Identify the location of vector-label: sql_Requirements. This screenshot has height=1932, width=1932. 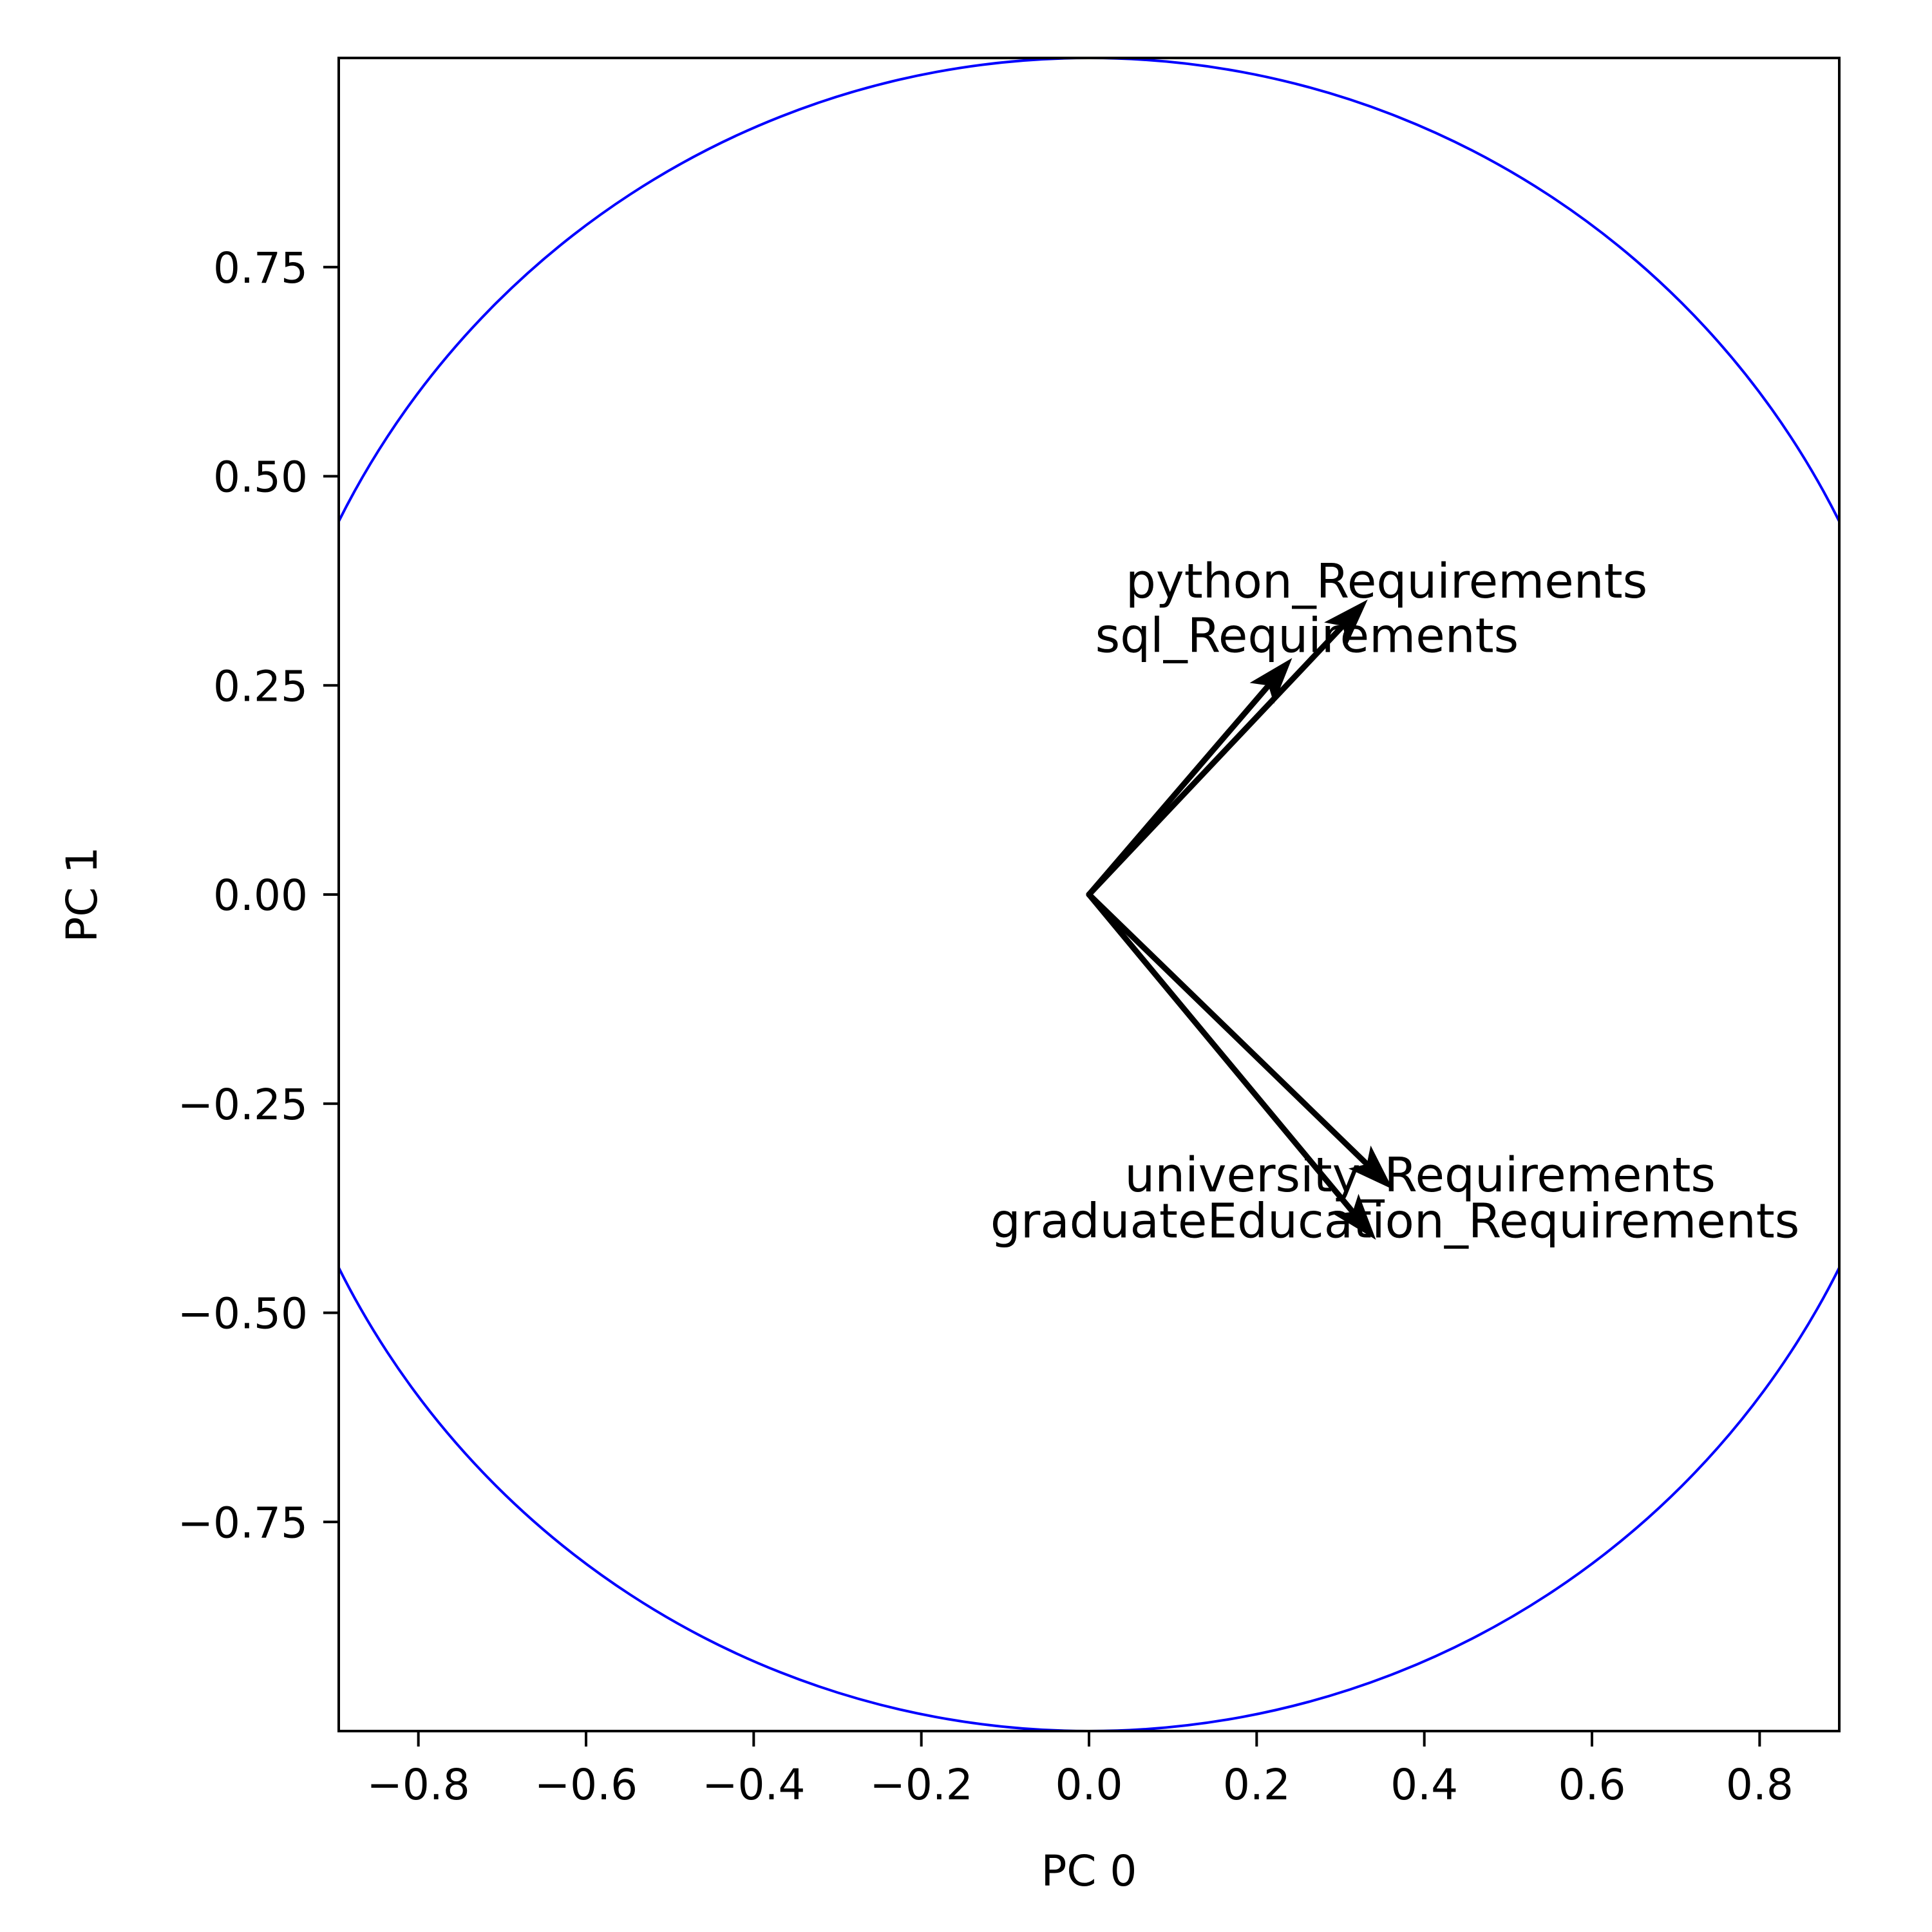
(1307, 635).